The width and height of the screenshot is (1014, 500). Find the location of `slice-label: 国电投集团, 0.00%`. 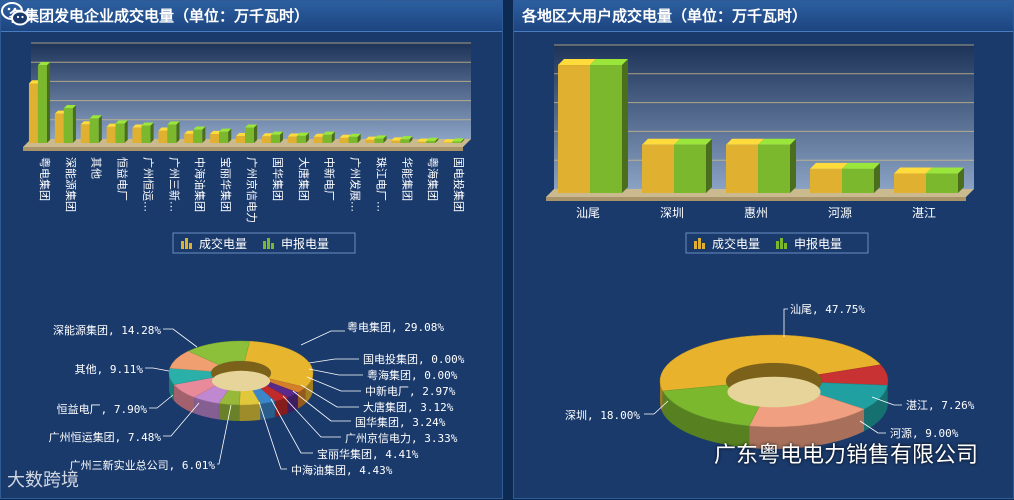

slice-label: 国电投集团, 0.00% is located at coordinates (414, 359).